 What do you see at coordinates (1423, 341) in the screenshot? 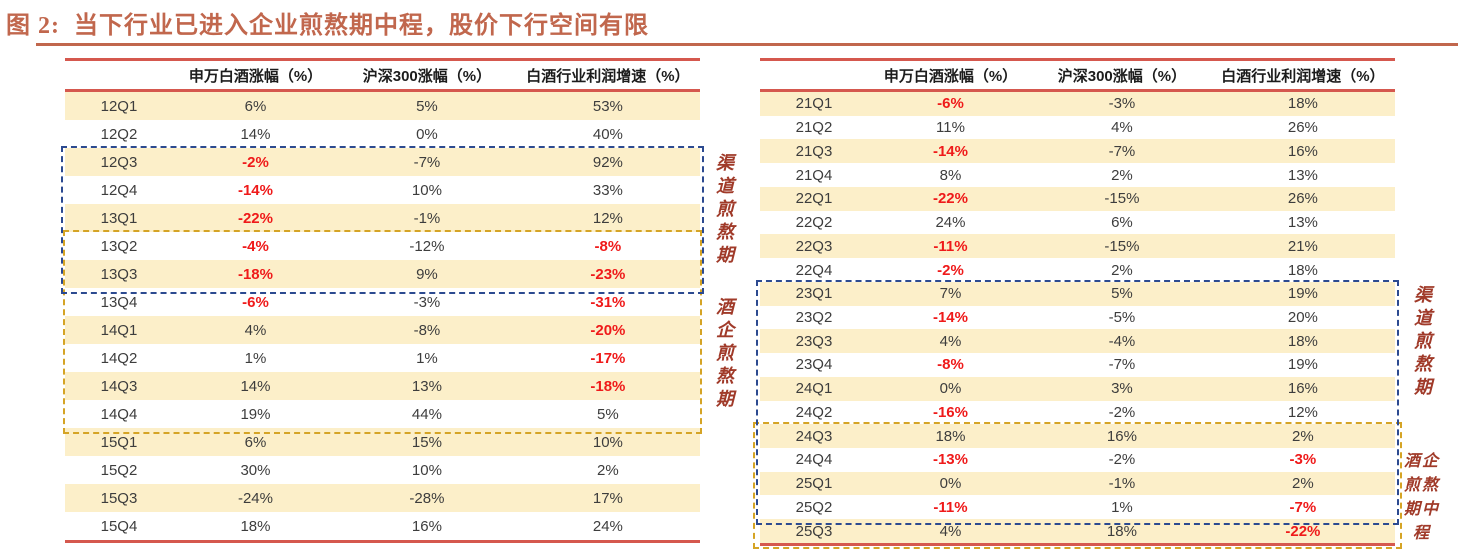
I see `annotation-channel-period-right: 渠道煎熬期` at bounding box center [1423, 341].